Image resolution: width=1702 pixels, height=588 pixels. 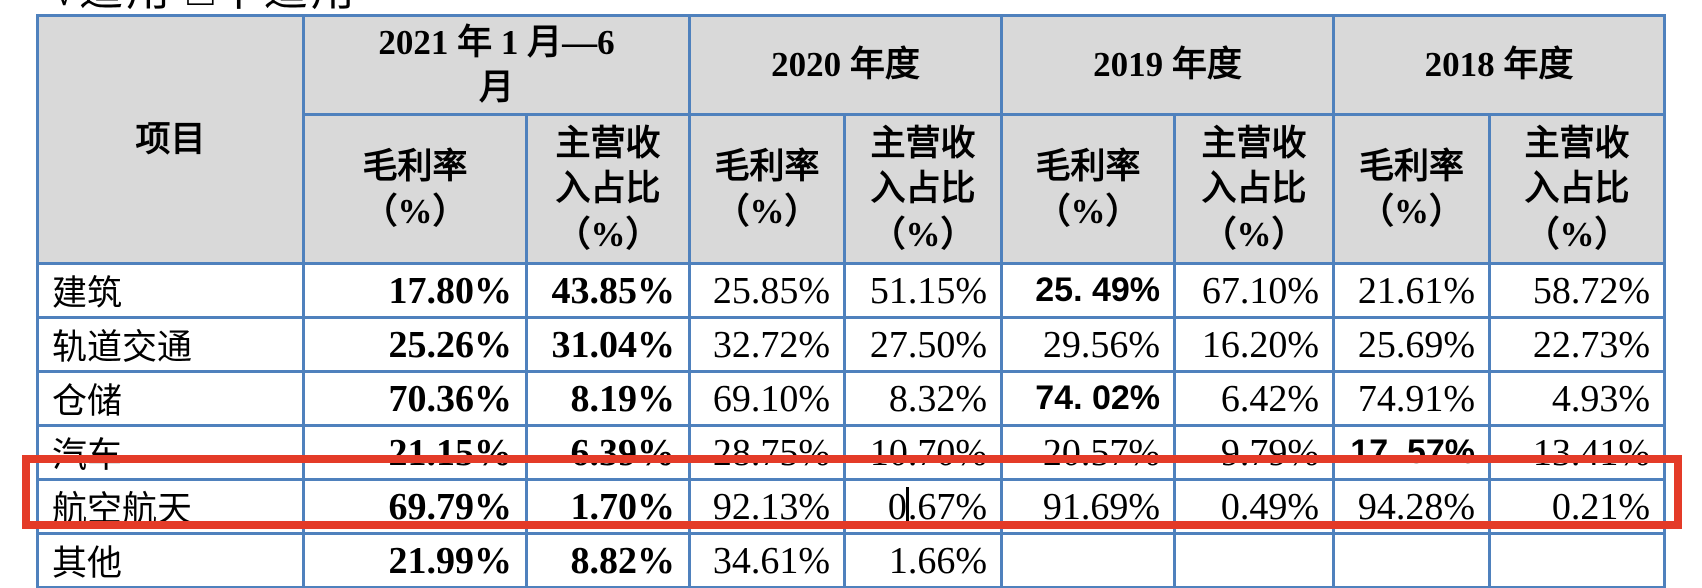 I want to click on table-cell: 9.79%, so click(x=1254, y=452).